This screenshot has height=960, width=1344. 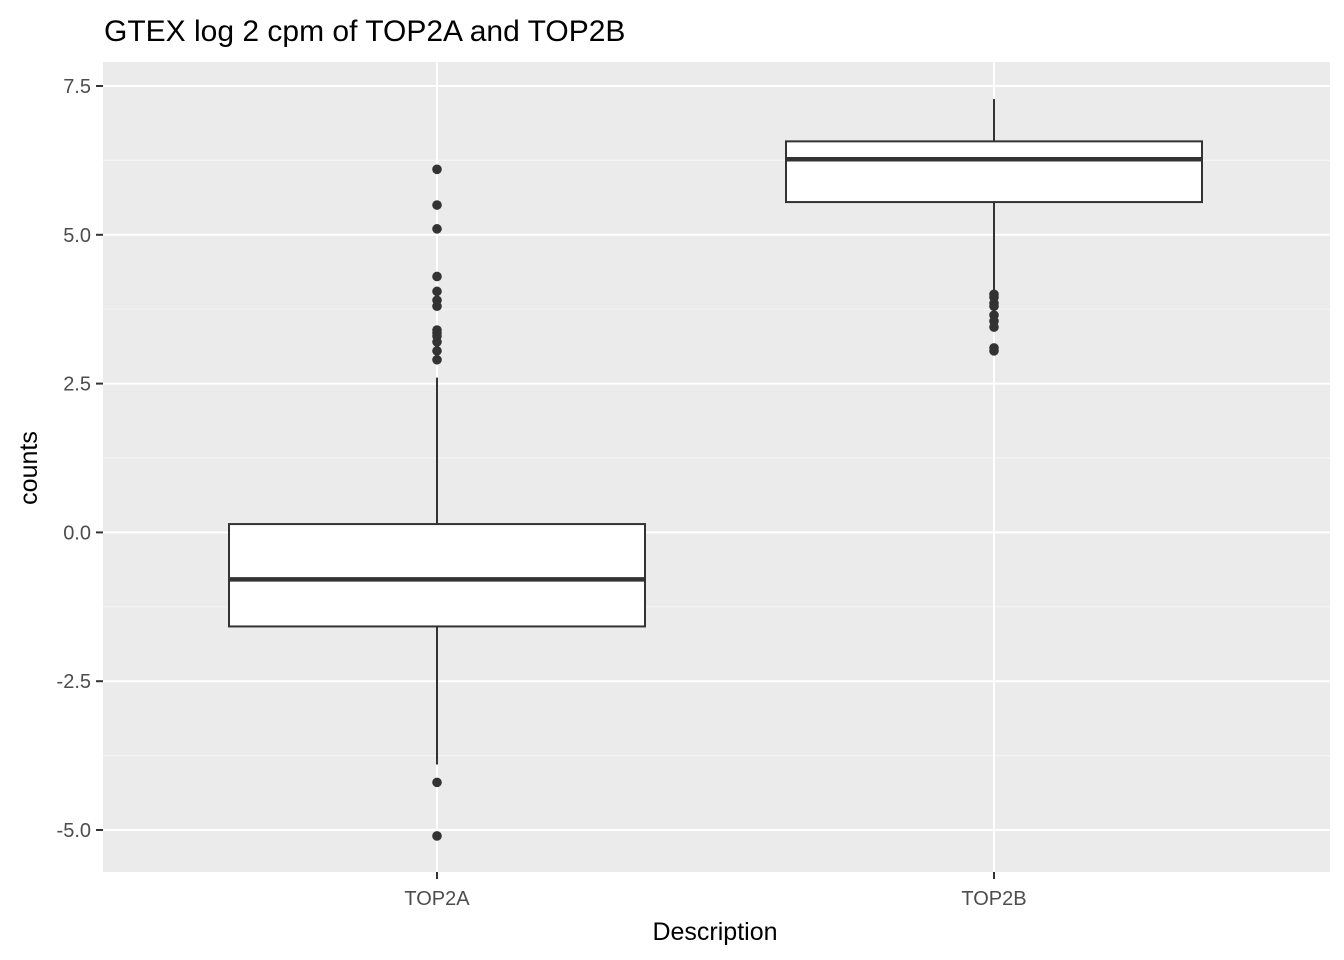 What do you see at coordinates (74, 831) in the screenshot?
I see `y-tick-label: -5.0` at bounding box center [74, 831].